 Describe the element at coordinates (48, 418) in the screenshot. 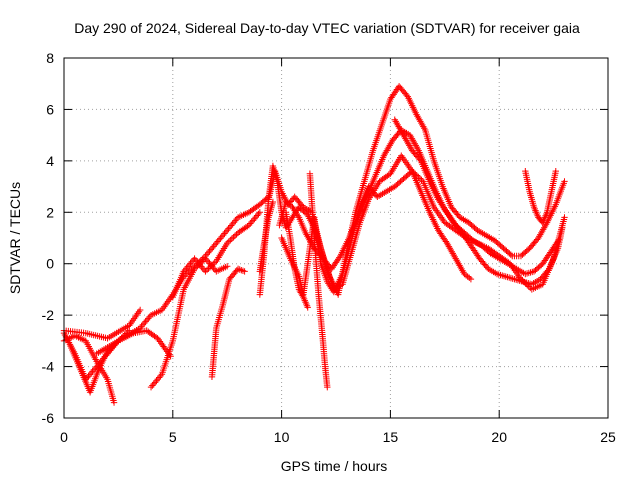

I see `y-tick-label: -6` at that location.